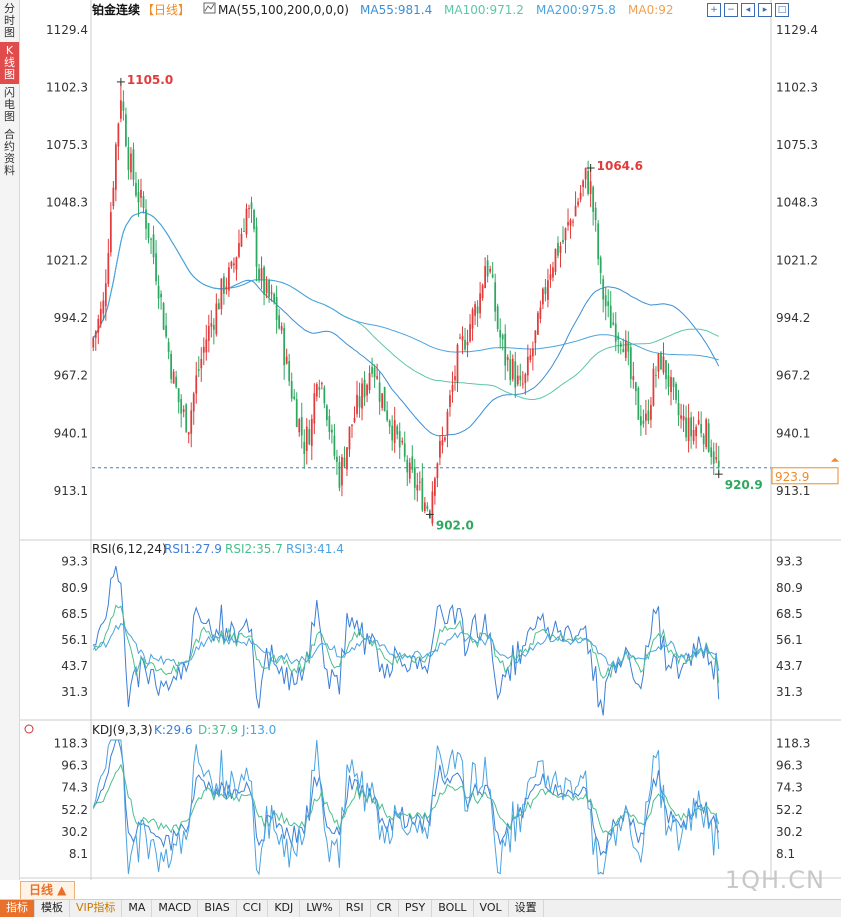 This screenshot has width=841, height=917. What do you see at coordinates (789, 692) in the screenshot?
I see `rsi-tick-right-5: 31.3` at bounding box center [789, 692].